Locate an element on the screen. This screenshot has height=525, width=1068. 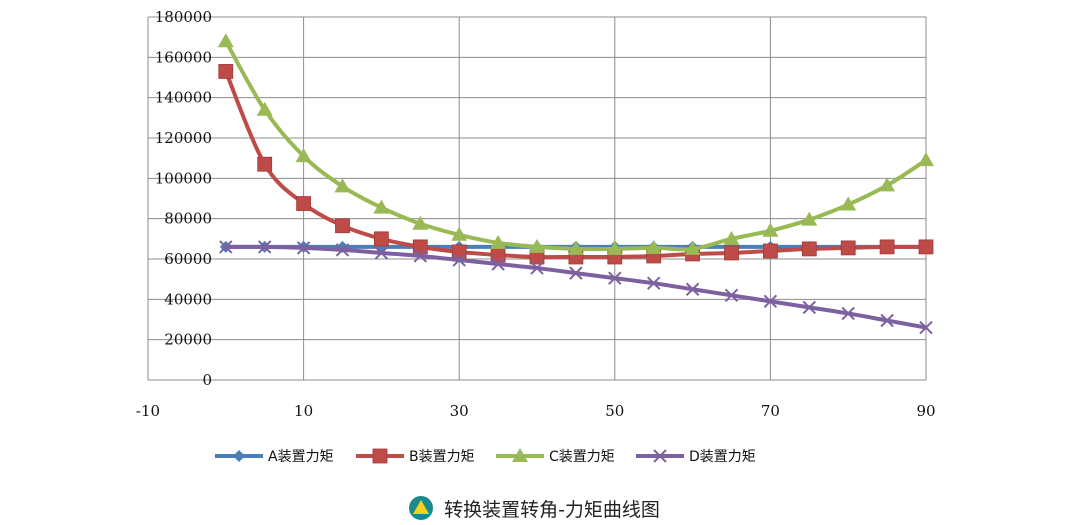
y-tick-label: 0 is located at coordinates (207, 380).